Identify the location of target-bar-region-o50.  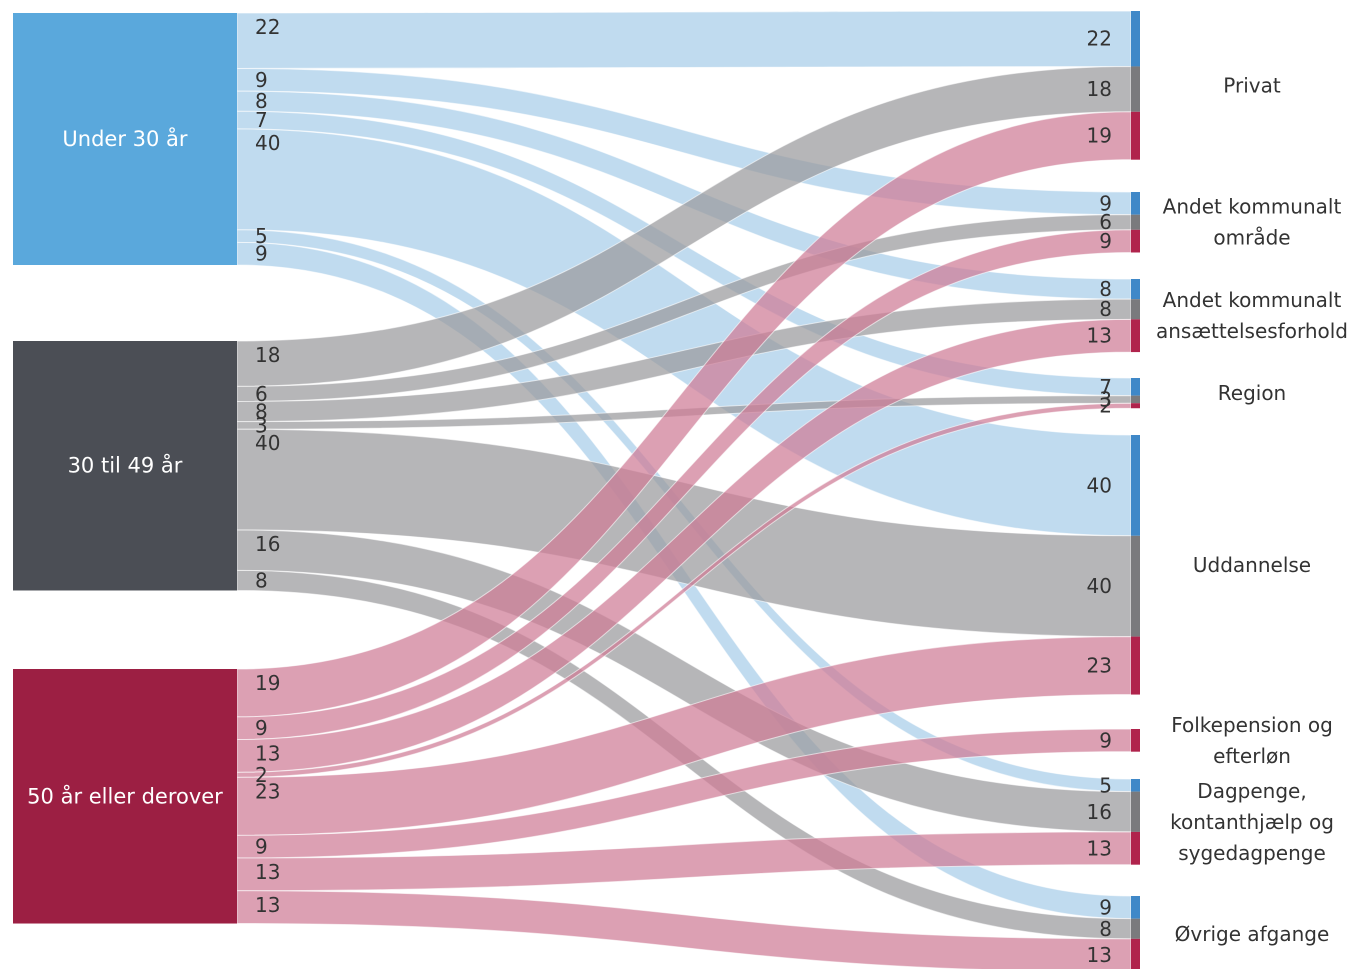
(1135, 406).